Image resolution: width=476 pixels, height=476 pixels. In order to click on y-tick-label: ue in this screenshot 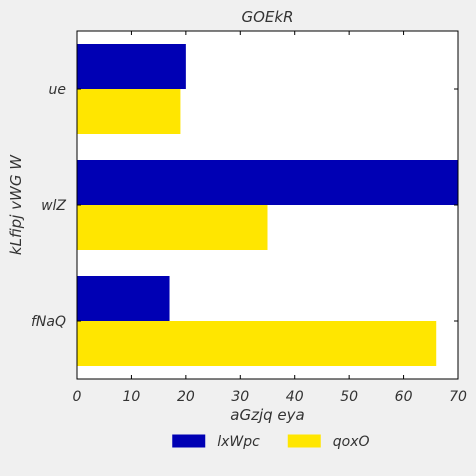, I will do `click(58, 90)`.